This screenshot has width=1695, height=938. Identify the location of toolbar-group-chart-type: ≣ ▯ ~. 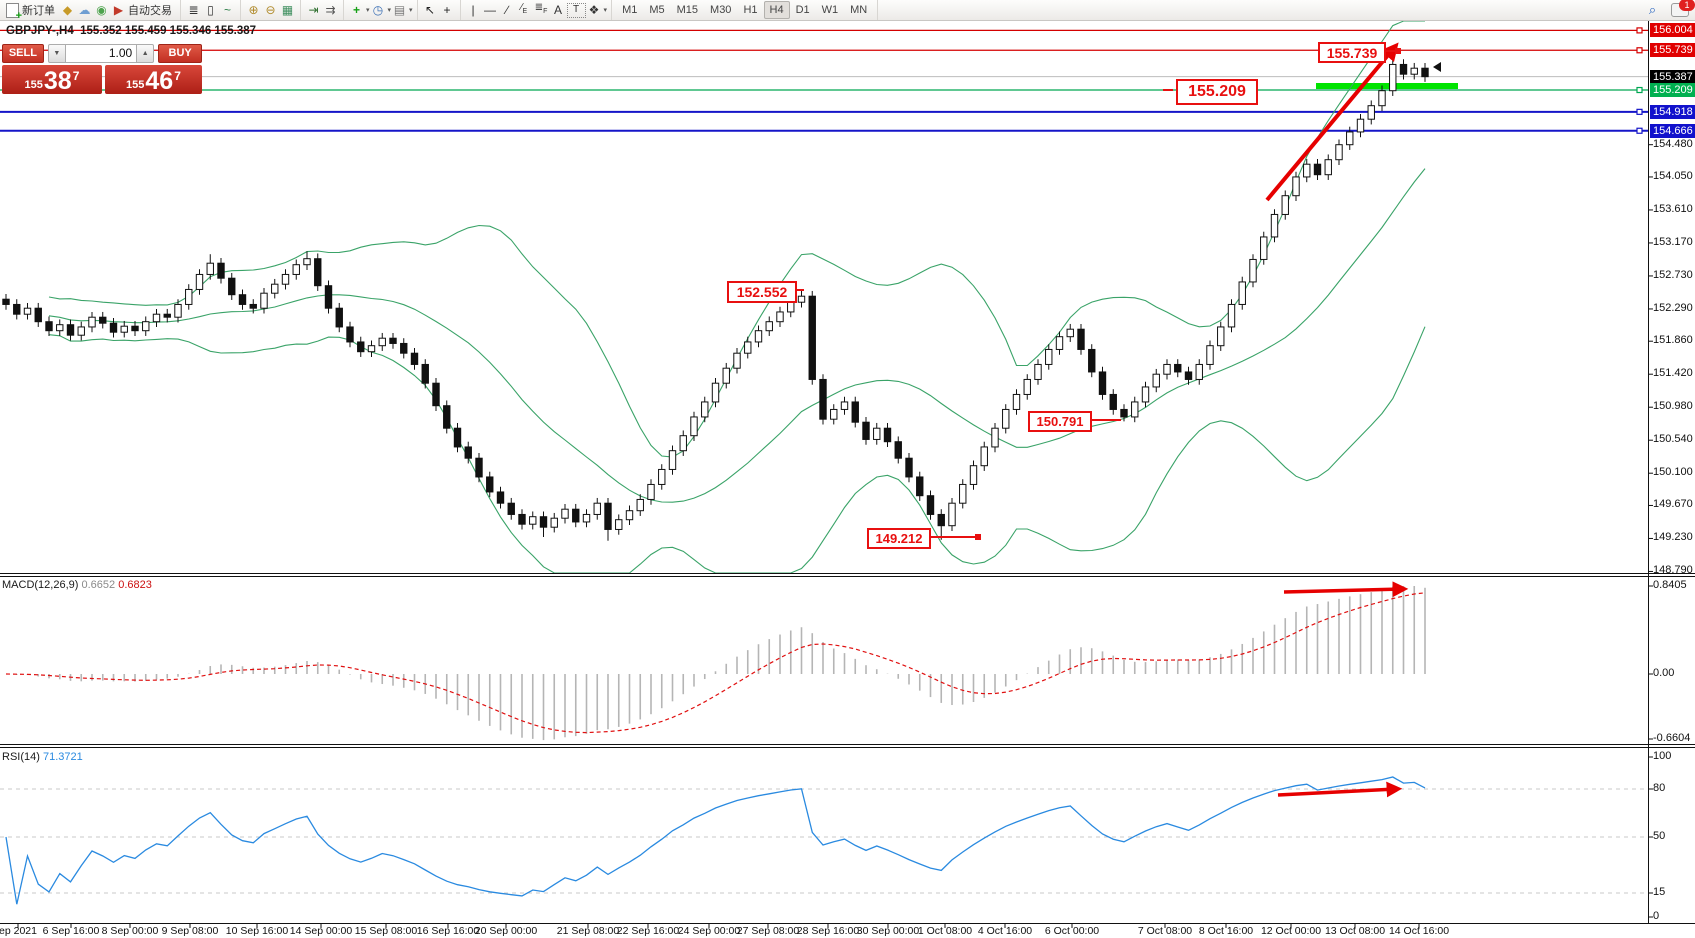
(211, 10).